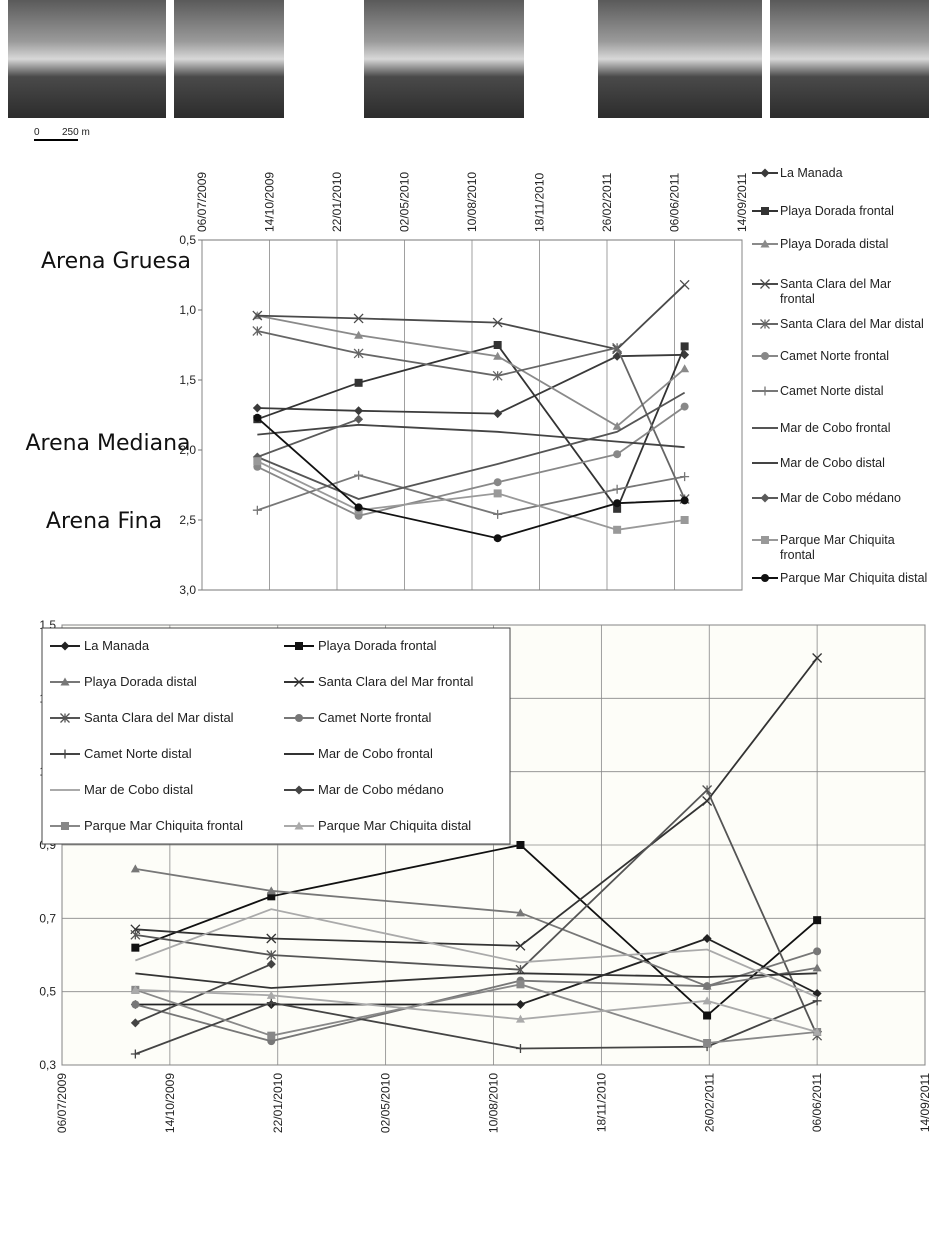  What do you see at coordinates (76, 132) in the screenshot?
I see `scale-distance: 250 m` at bounding box center [76, 132].